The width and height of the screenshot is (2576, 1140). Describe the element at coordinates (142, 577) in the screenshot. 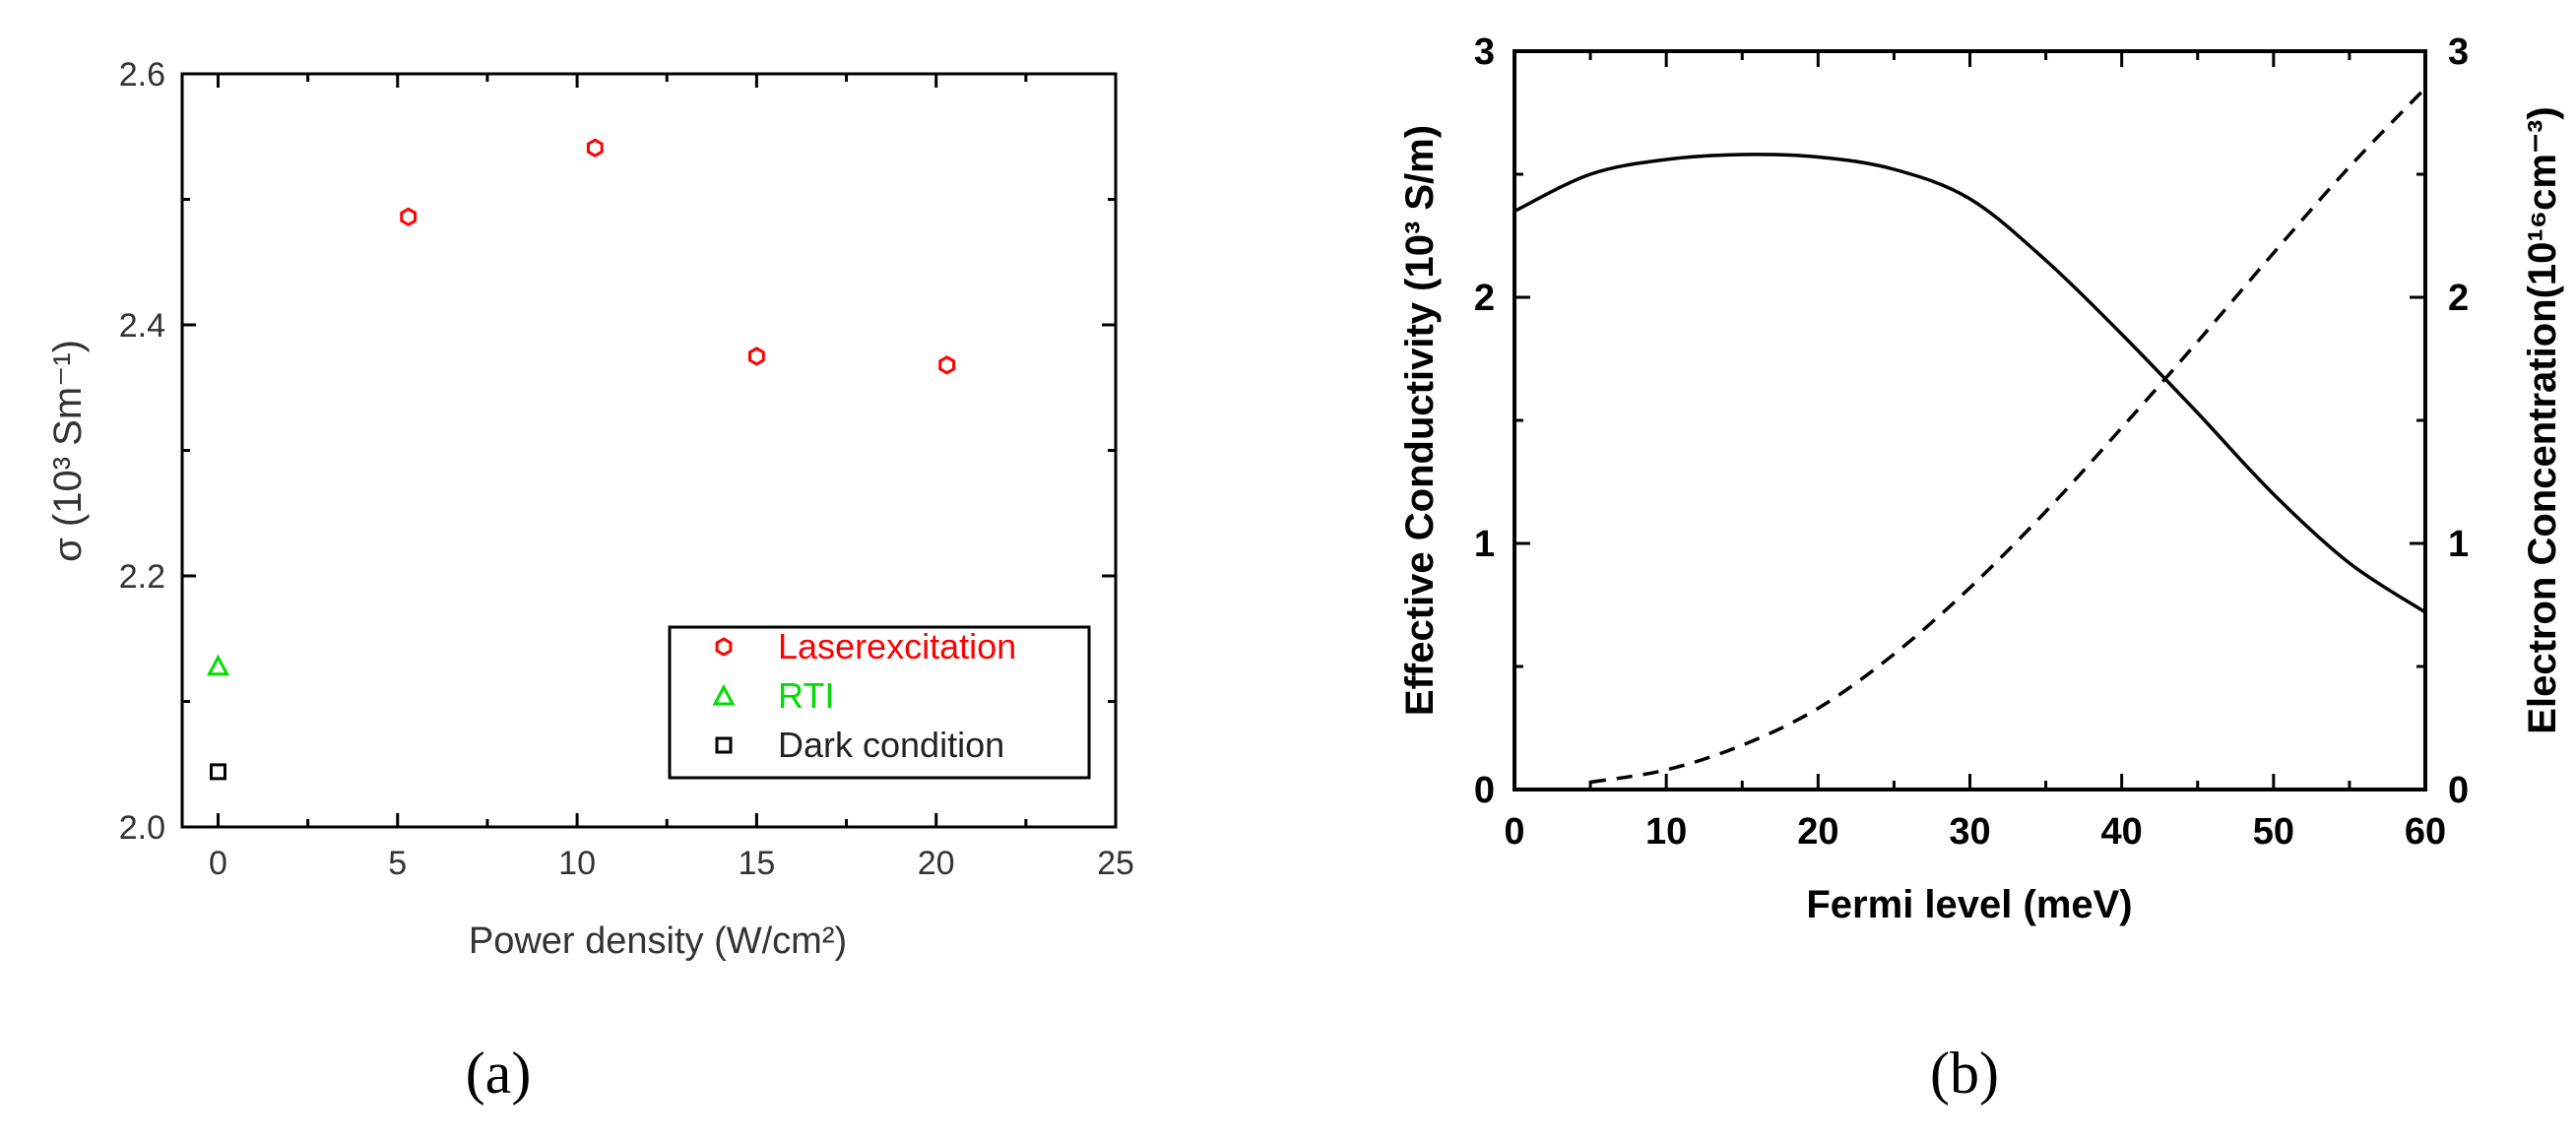

I see `panel-a-y-tick-label: 2.2` at that location.